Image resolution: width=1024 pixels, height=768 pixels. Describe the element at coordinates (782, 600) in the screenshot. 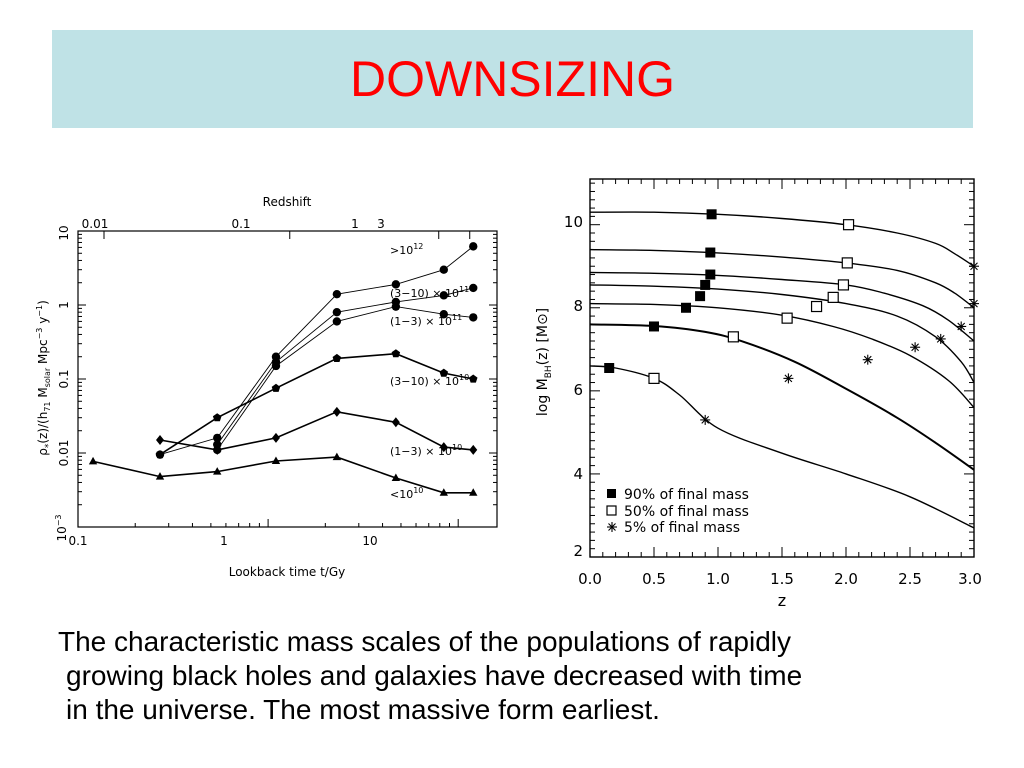

I see `bh-x-axis-label: z` at that location.